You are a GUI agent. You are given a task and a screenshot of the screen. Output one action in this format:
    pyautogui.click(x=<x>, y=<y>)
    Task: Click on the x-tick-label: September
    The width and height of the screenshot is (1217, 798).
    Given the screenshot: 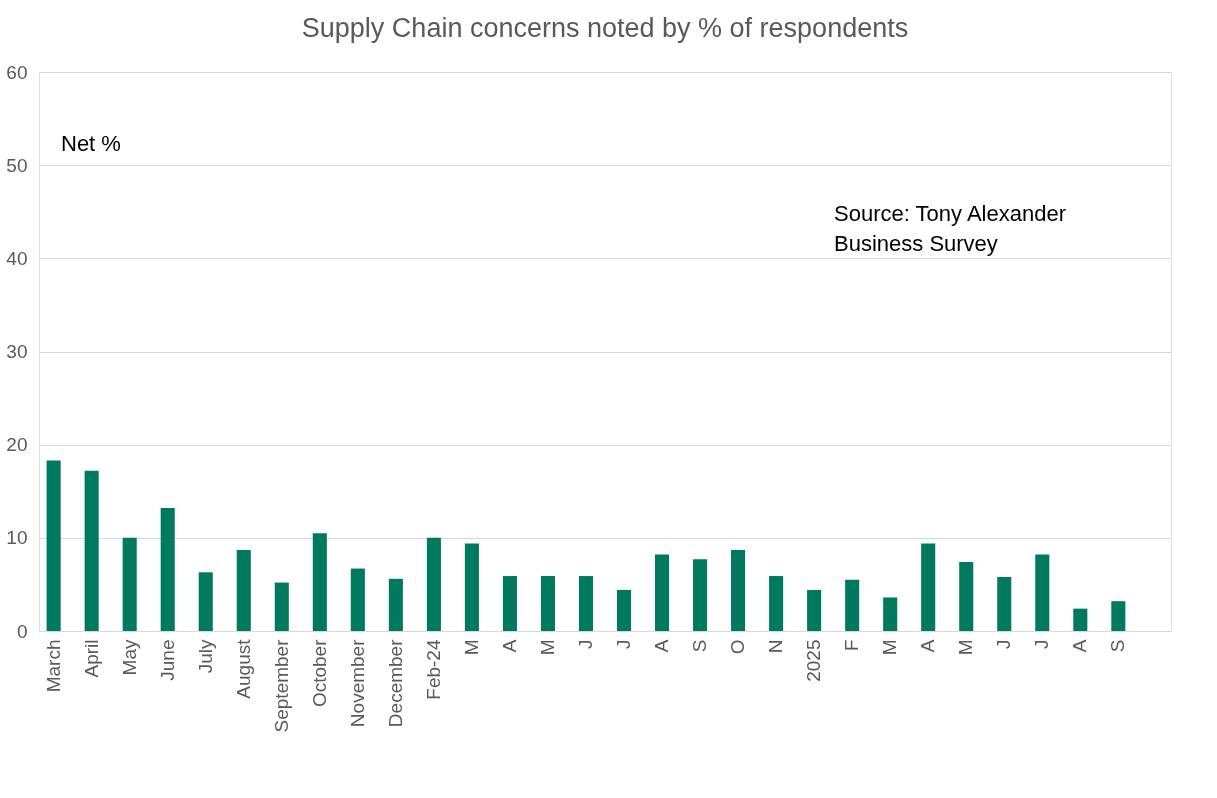 What is the action you would take?
    pyautogui.click(x=281, y=685)
    